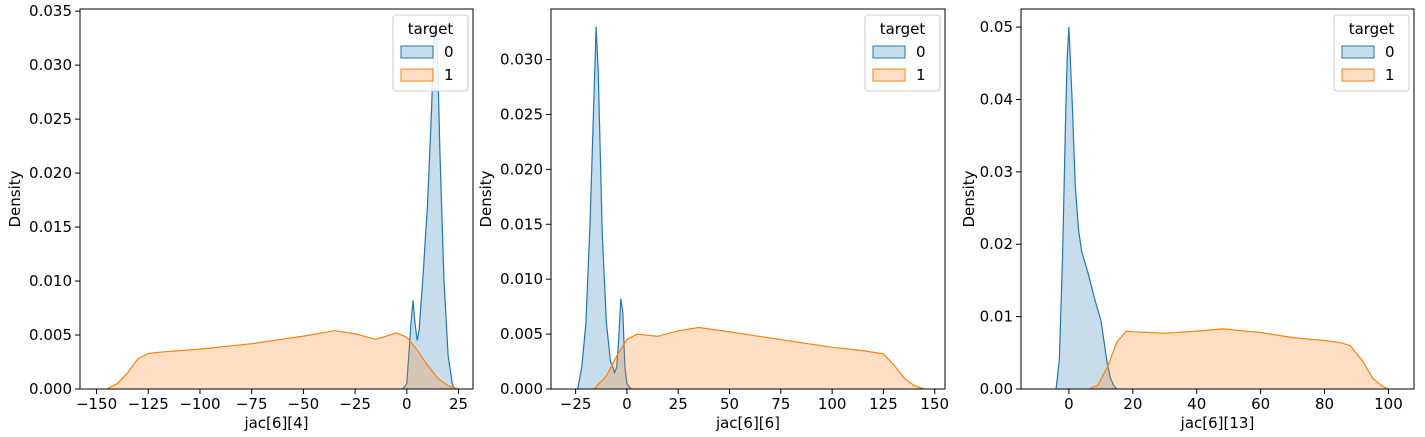 This screenshot has width=1425, height=437. I want to click on x-tick-label: −100, so click(199, 404).